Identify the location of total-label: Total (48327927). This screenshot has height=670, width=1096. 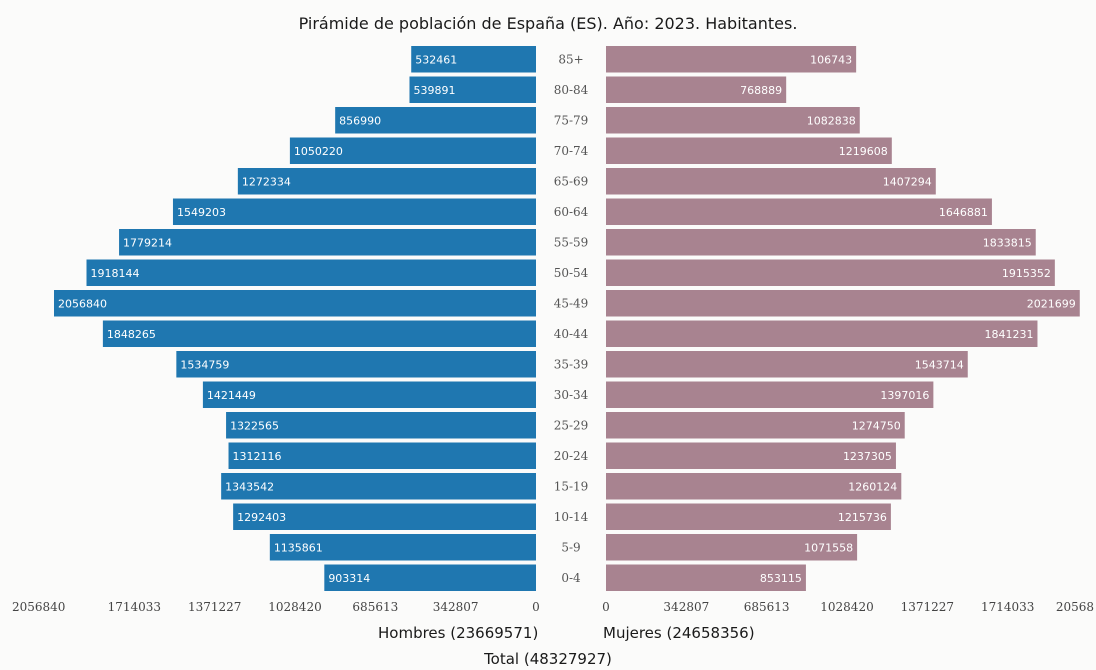
(548, 659).